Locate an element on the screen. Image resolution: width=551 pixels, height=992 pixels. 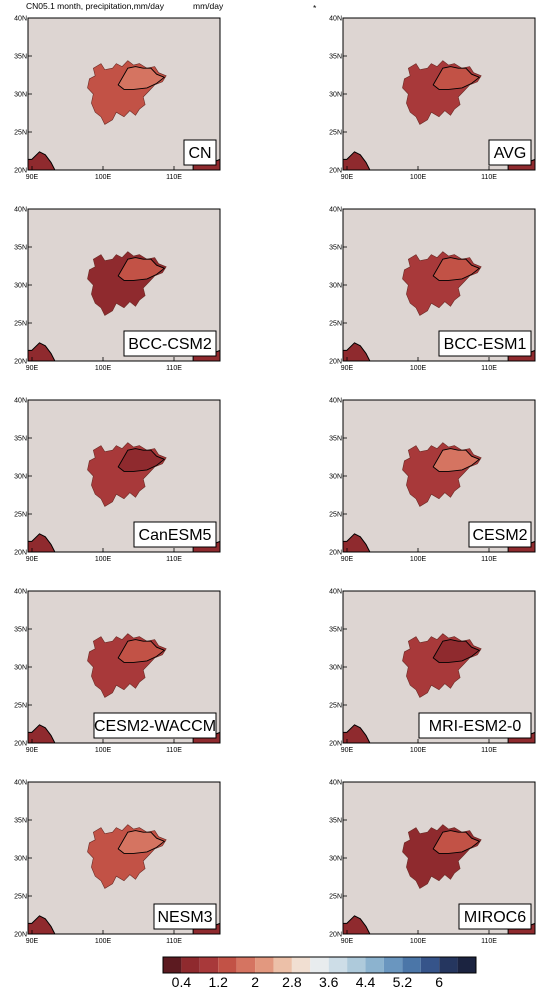
colorbar-label: 0.4 is located at coordinates (182, 982).